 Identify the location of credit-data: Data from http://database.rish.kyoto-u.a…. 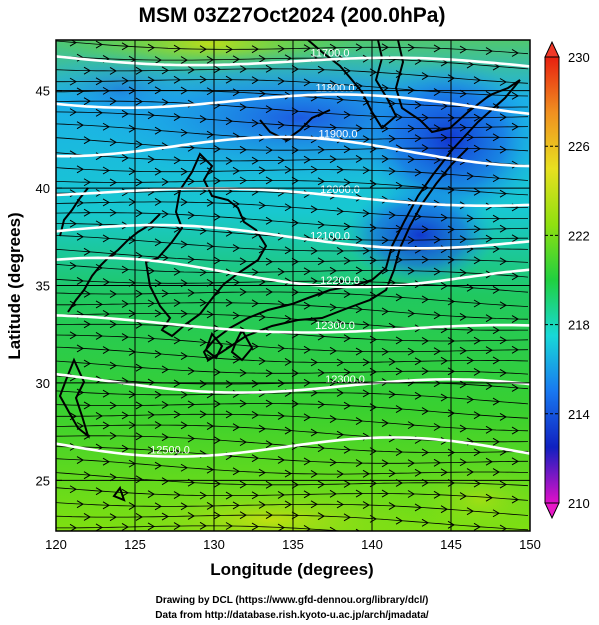
(292, 615).